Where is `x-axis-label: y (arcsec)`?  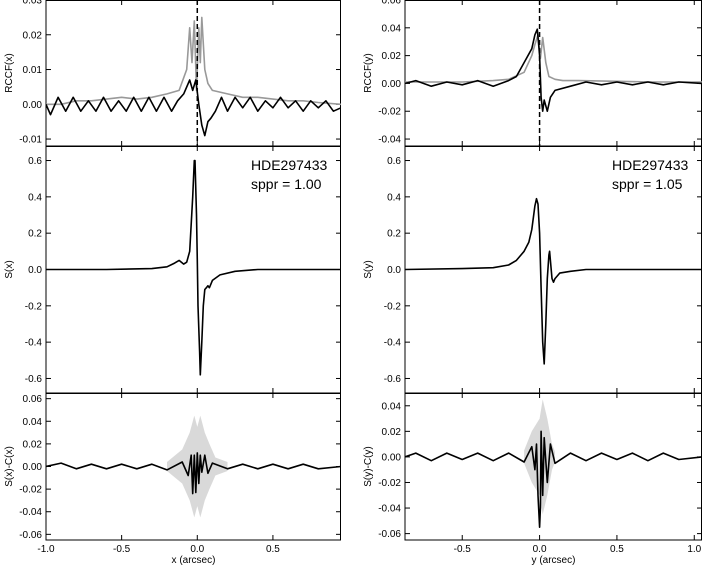
x-axis-label: y (arcsec) is located at coordinates (554, 560).